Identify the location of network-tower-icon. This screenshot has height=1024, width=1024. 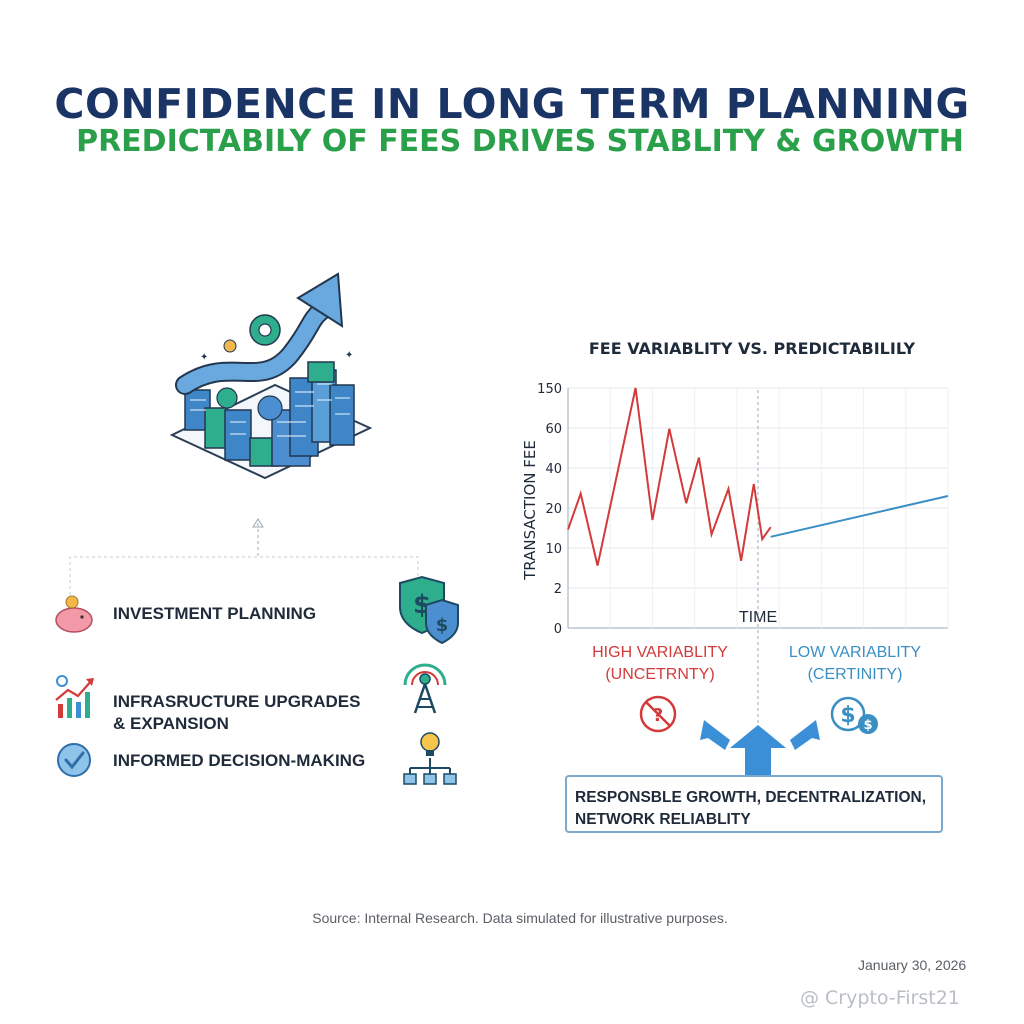
(425, 688).